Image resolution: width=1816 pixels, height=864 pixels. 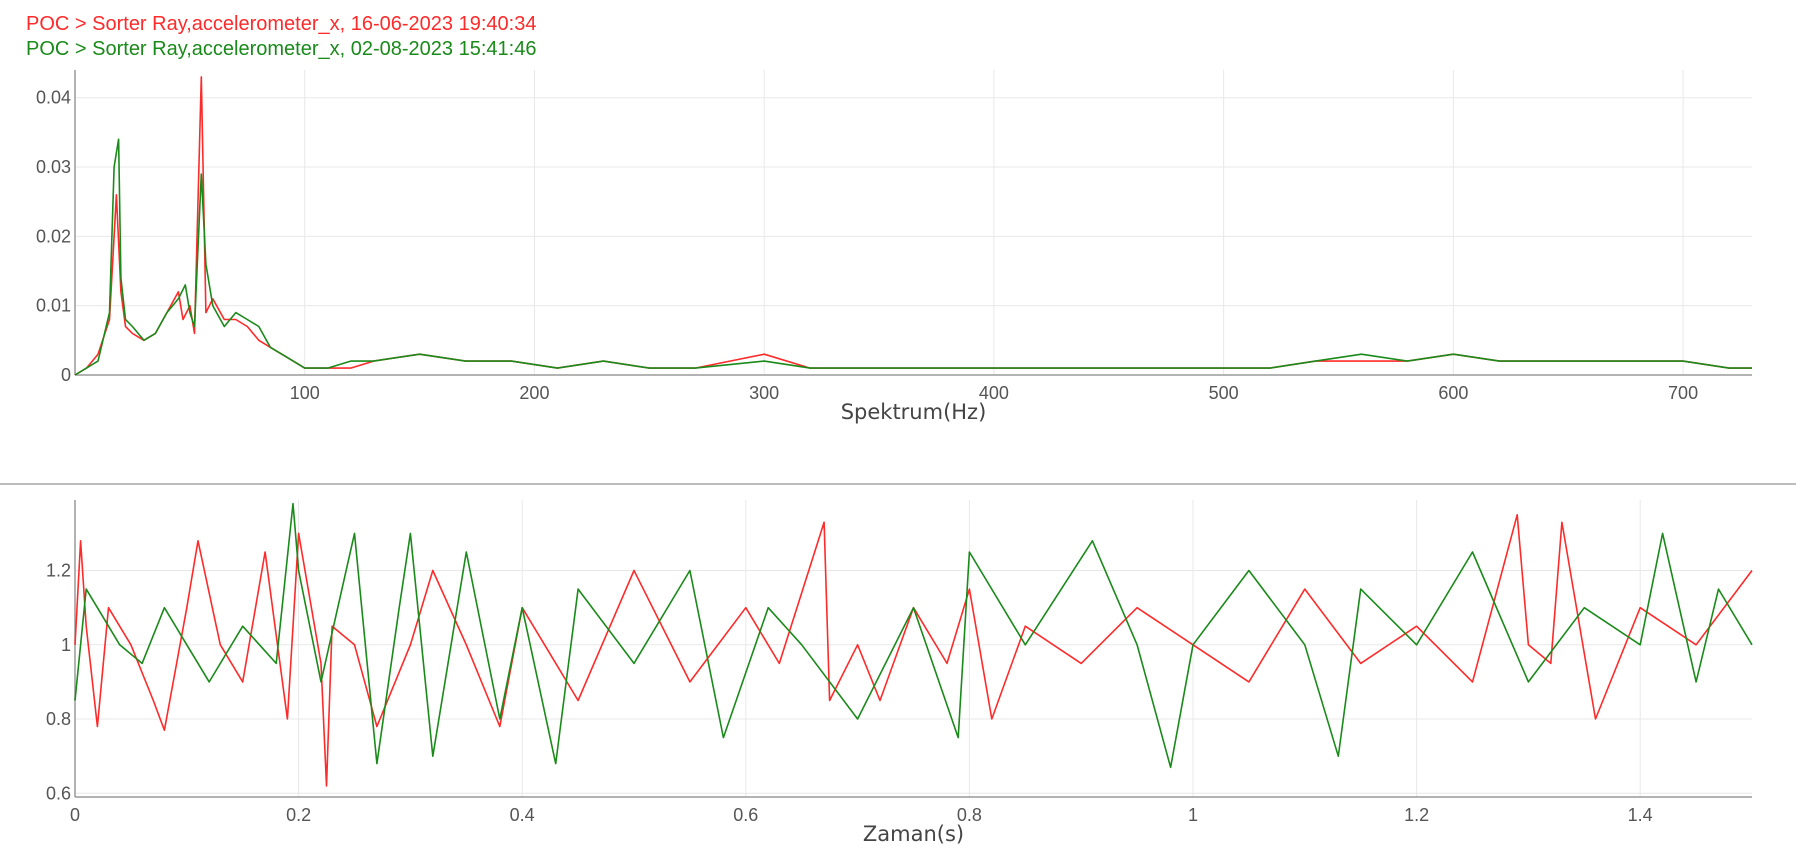 What do you see at coordinates (1640, 815) in the screenshot?
I see `time-x-tick-label: 1.4` at bounding box center [1640, 815].